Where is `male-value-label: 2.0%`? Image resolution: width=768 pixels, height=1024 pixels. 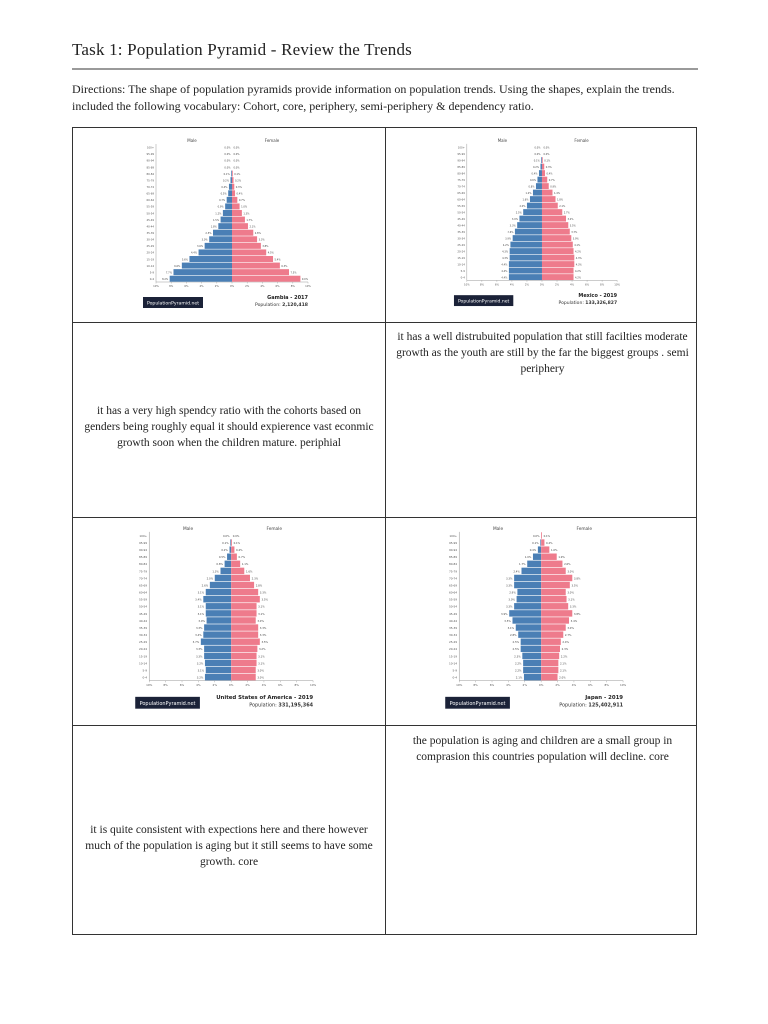 male-value-label: 2.0% is located at coordinates (210, 578).